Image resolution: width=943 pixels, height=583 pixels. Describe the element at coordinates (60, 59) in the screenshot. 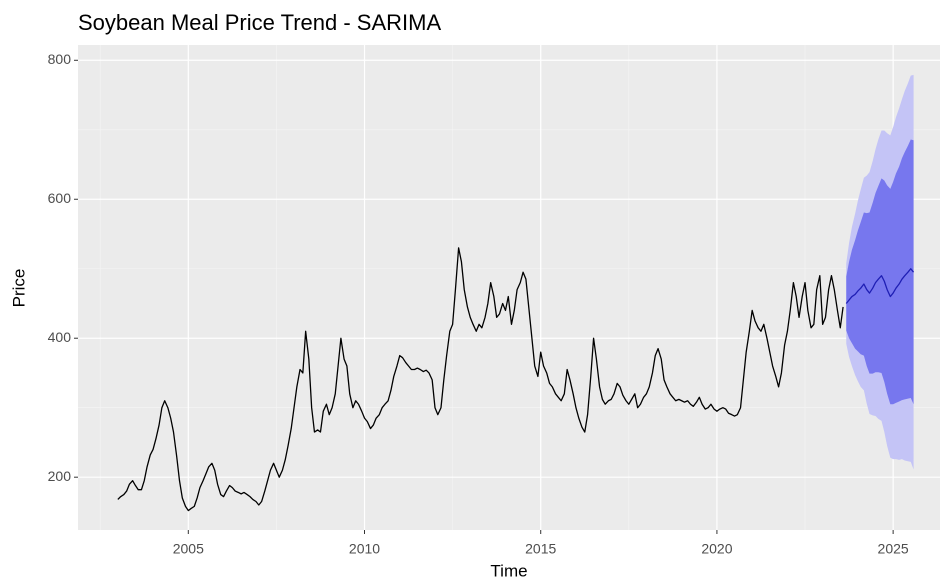

I see `y-tick-label: 800` at that location.